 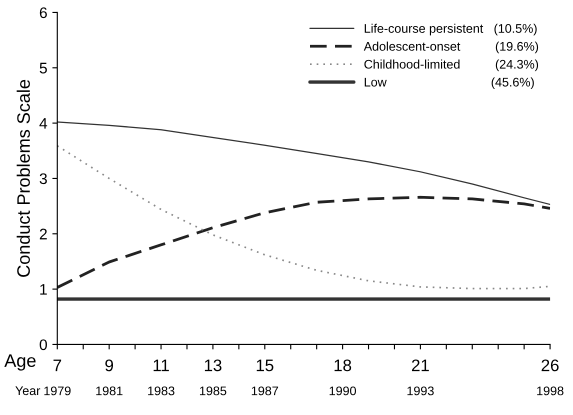 I want to click on y-tick-label: 1, so click(x=43, y=289).